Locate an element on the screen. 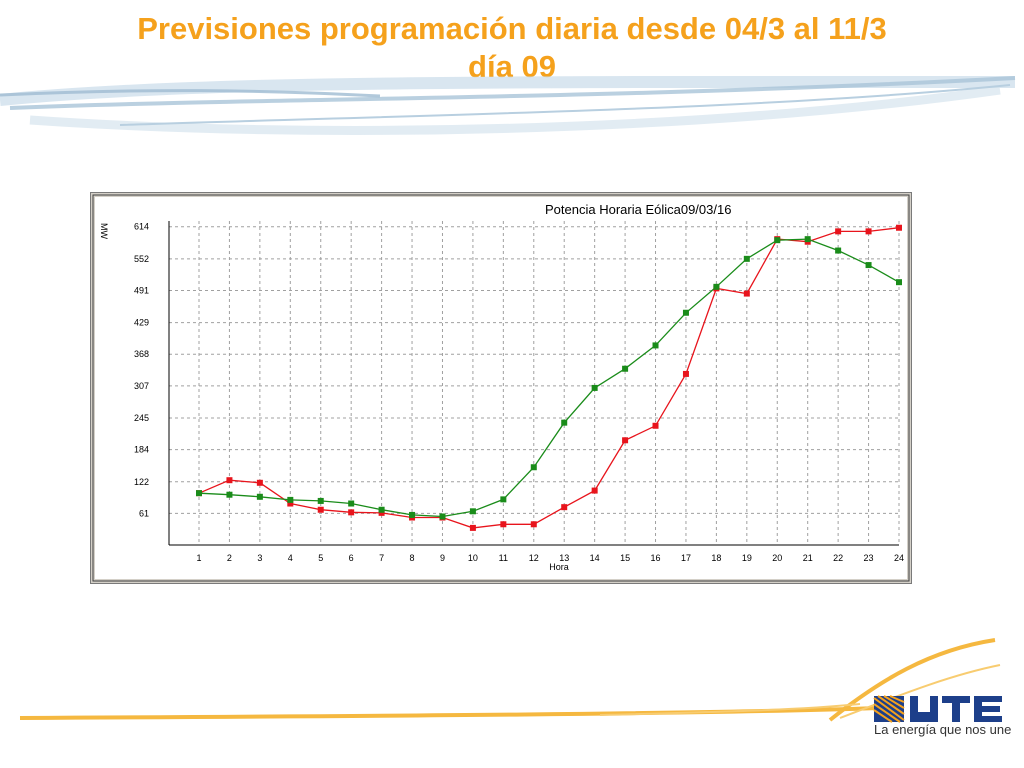 This screenshot has height=768, width=1024. x-tick-label: 23 is located at coordinates (869, 558).